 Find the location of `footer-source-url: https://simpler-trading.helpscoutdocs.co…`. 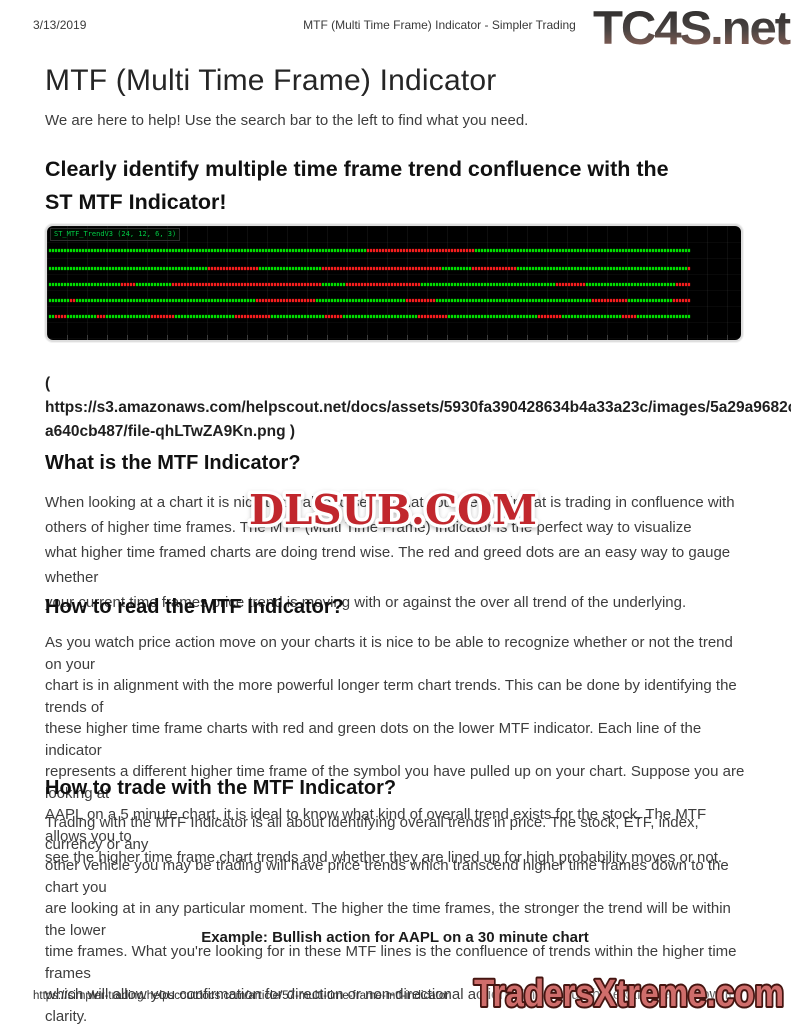

footer-source-url: https://simpler-trading.helpscoutdocs.co… is located at coordinates (241, 996).